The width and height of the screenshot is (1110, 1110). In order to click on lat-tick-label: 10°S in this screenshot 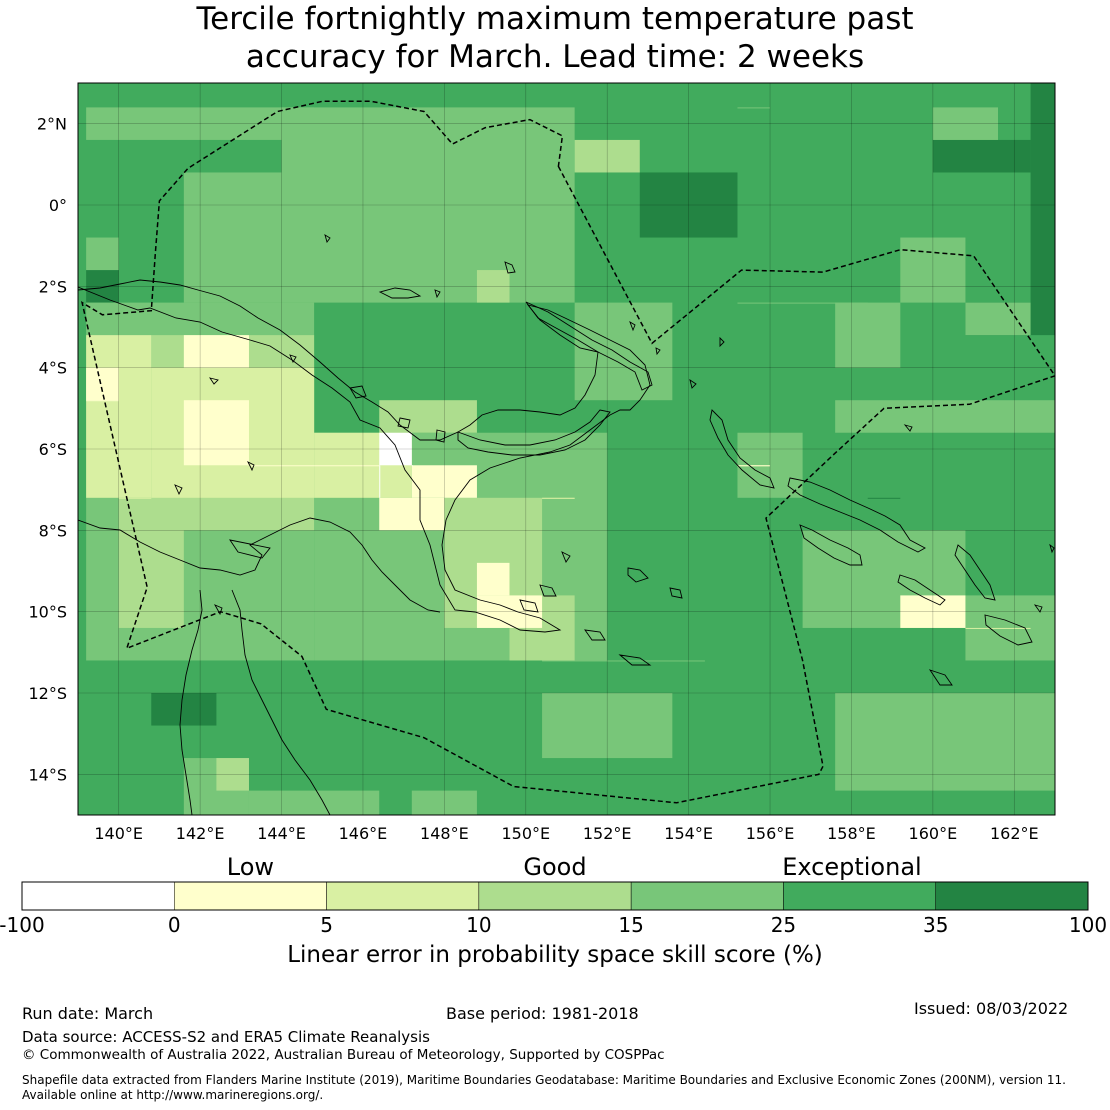, I will do `click(47, 612)`.